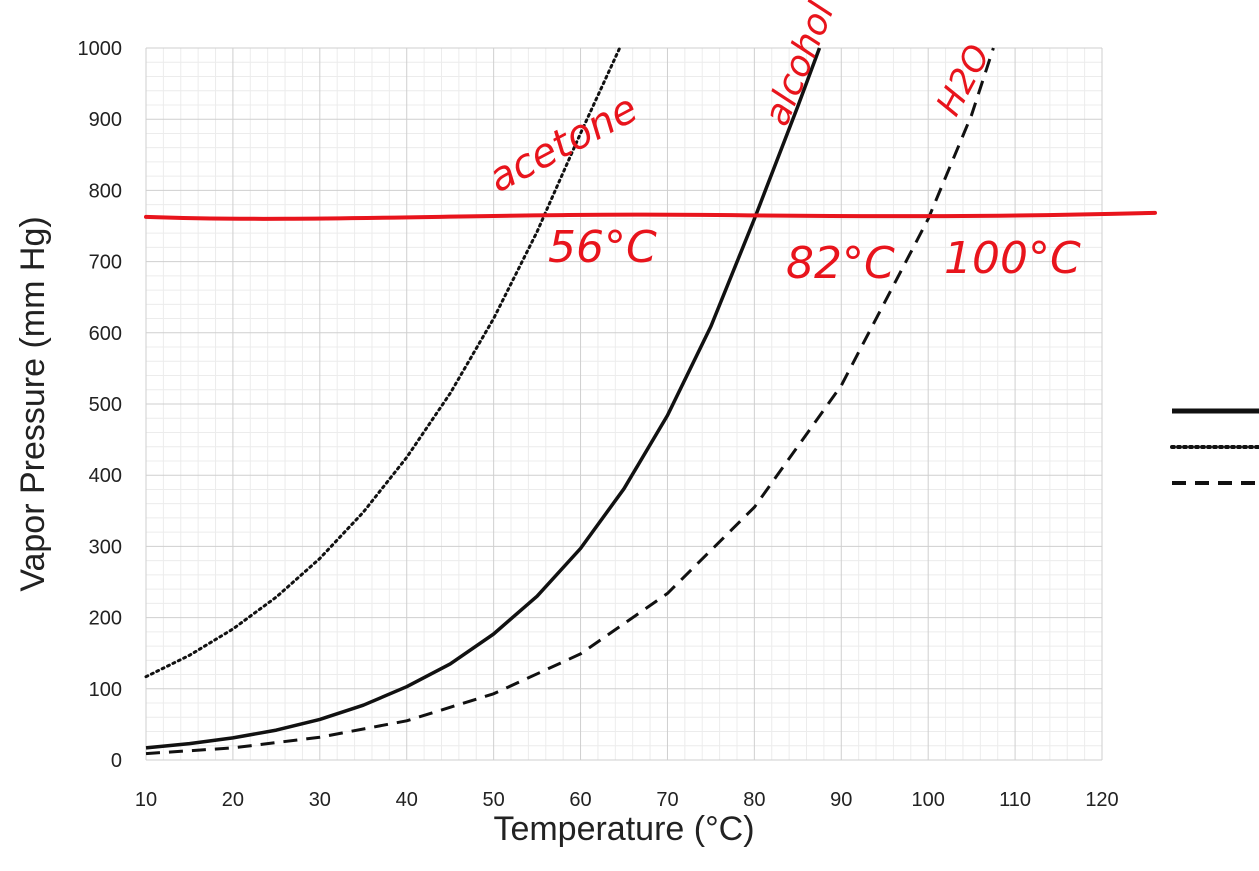  I want to click on x-tick-label: 70, so click(667, 800).